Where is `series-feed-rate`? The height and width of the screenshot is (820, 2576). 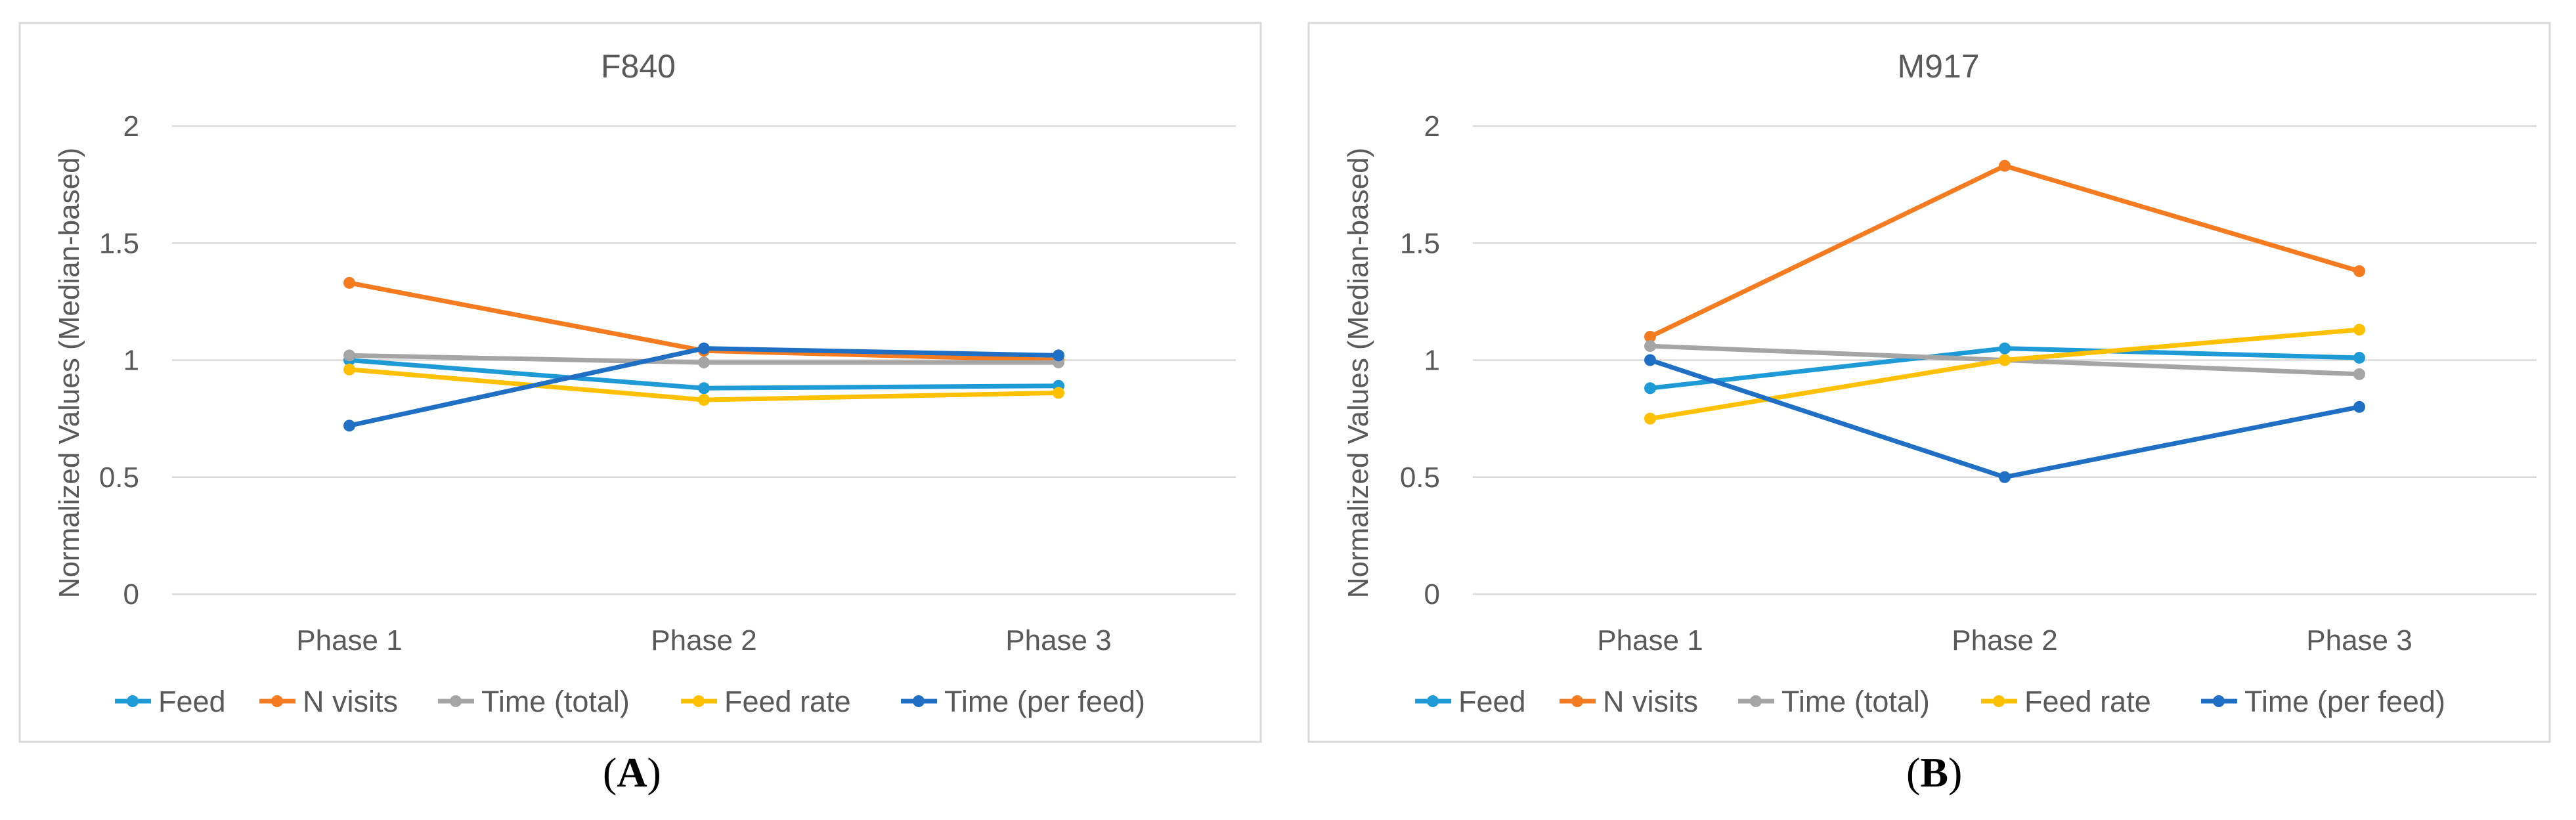 series-feed-rate is located at coordinates (704, 384).